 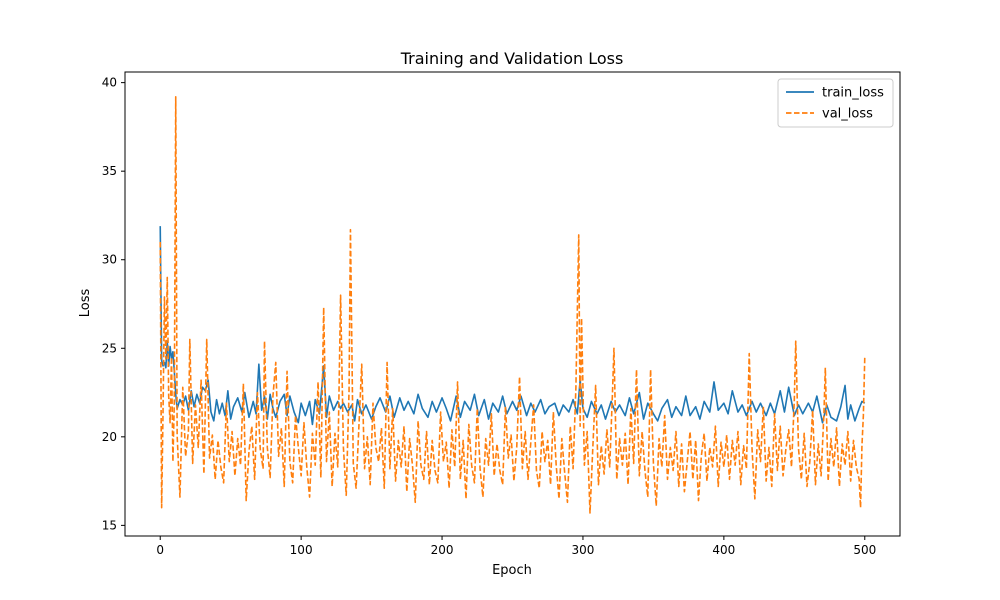 I want to click on y-tick-label: 25, so click(x=109, y=348).